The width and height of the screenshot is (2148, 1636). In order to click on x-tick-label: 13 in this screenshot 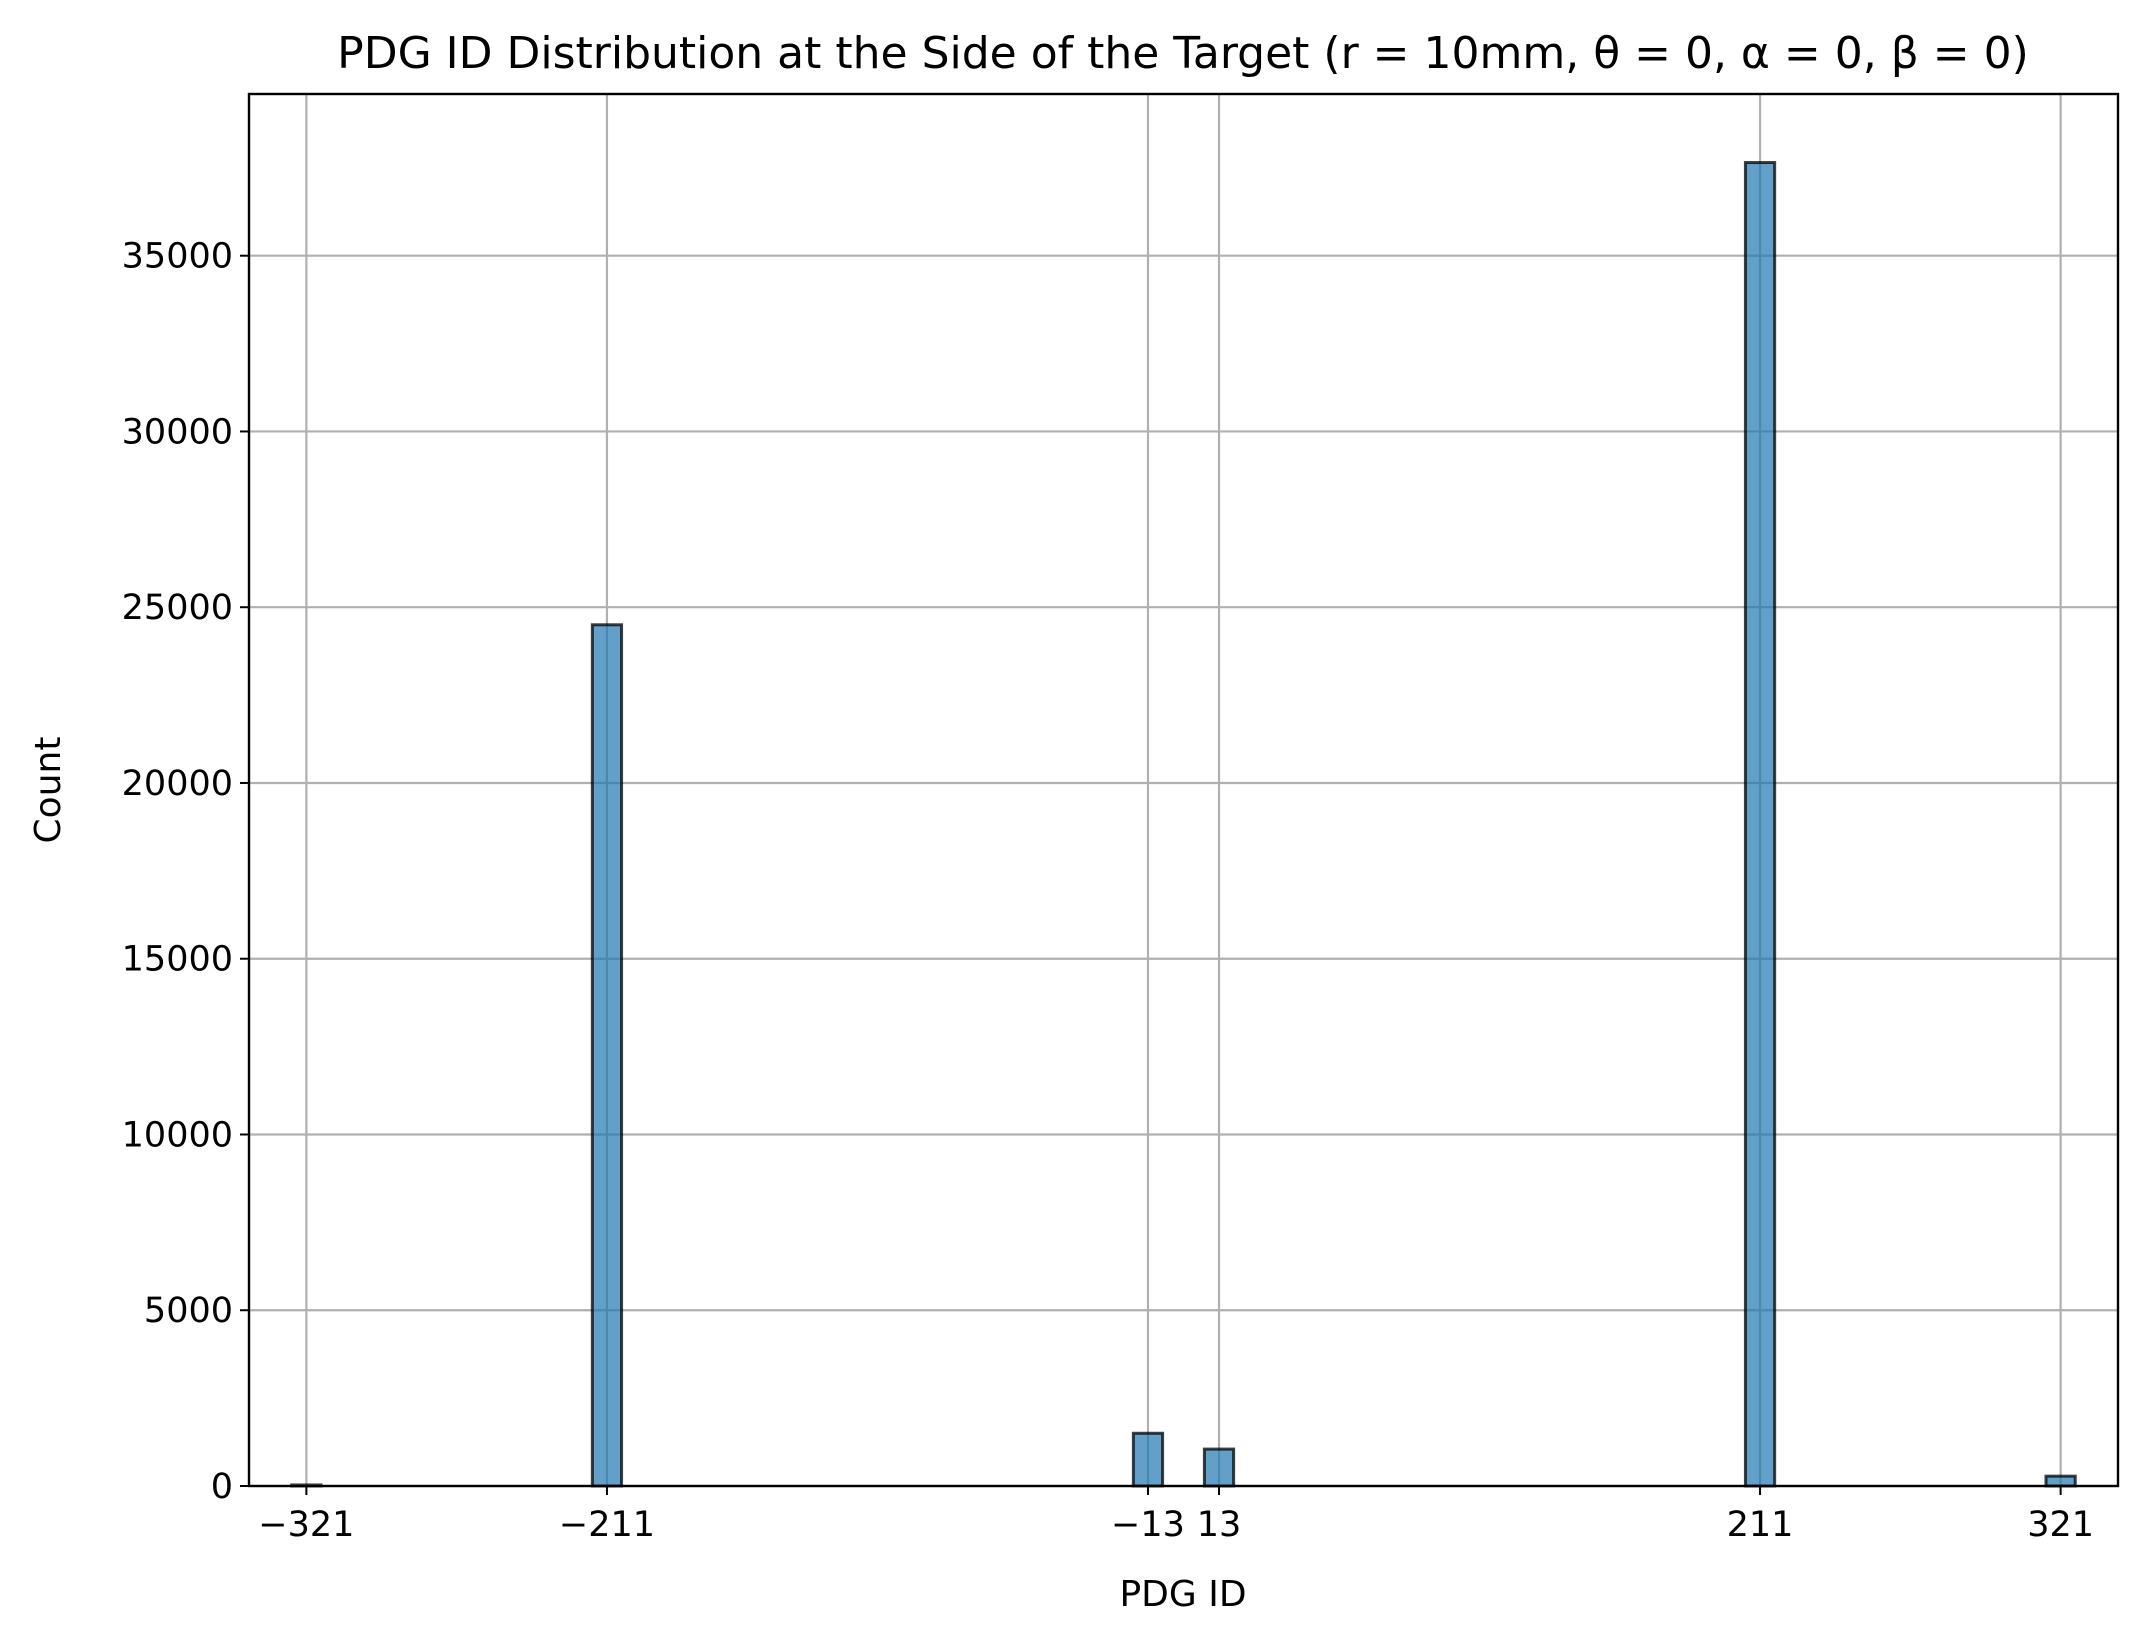, I will do `click(1219, 1525)`.